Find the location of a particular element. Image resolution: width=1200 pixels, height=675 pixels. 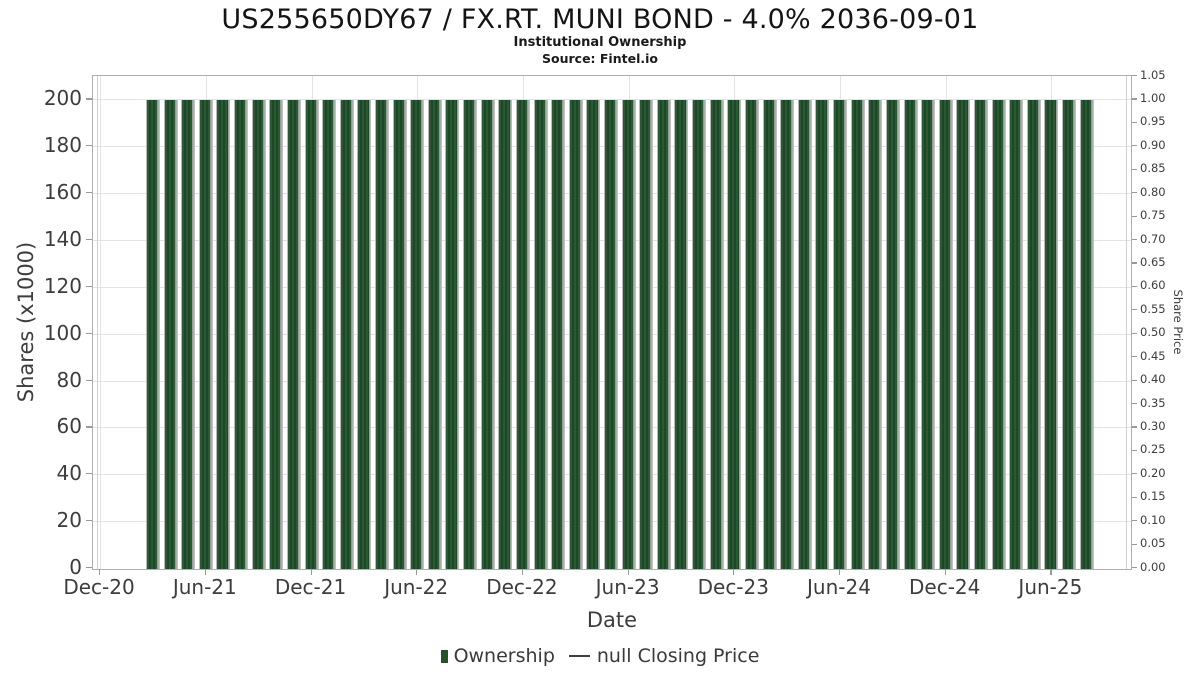

y-left-tick-label: 200 is located at coordinates (62, 98).